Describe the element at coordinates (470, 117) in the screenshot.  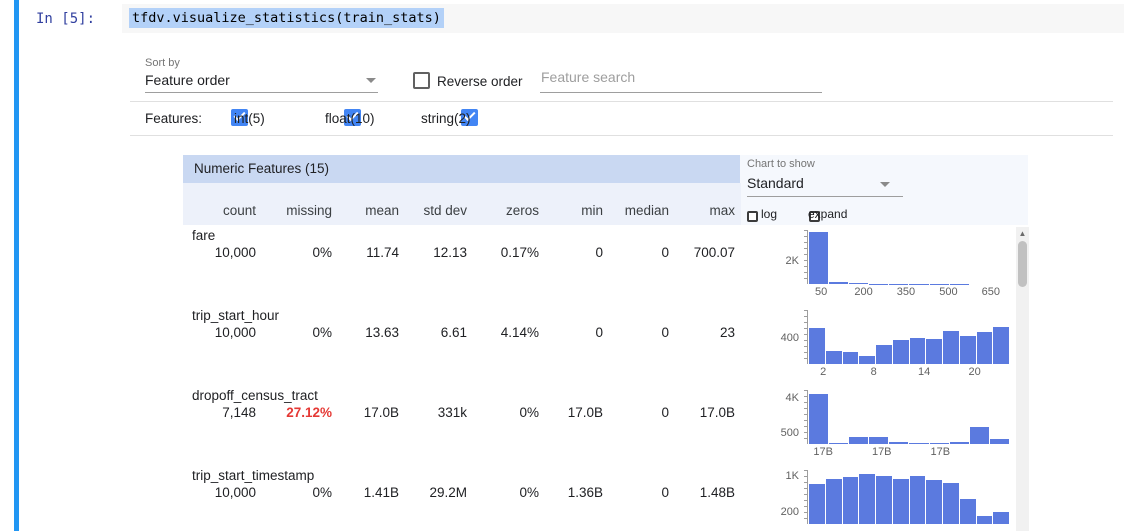
I see `filter-string-checkbox` at that location.